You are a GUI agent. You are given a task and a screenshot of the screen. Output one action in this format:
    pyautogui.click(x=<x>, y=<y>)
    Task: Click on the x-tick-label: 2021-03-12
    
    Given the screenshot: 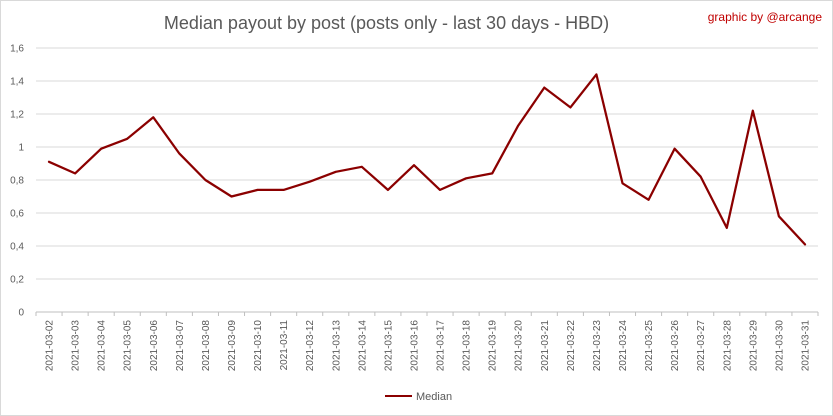 What is the action you would take?
    pyautogui.click(x=310, y=346)
    